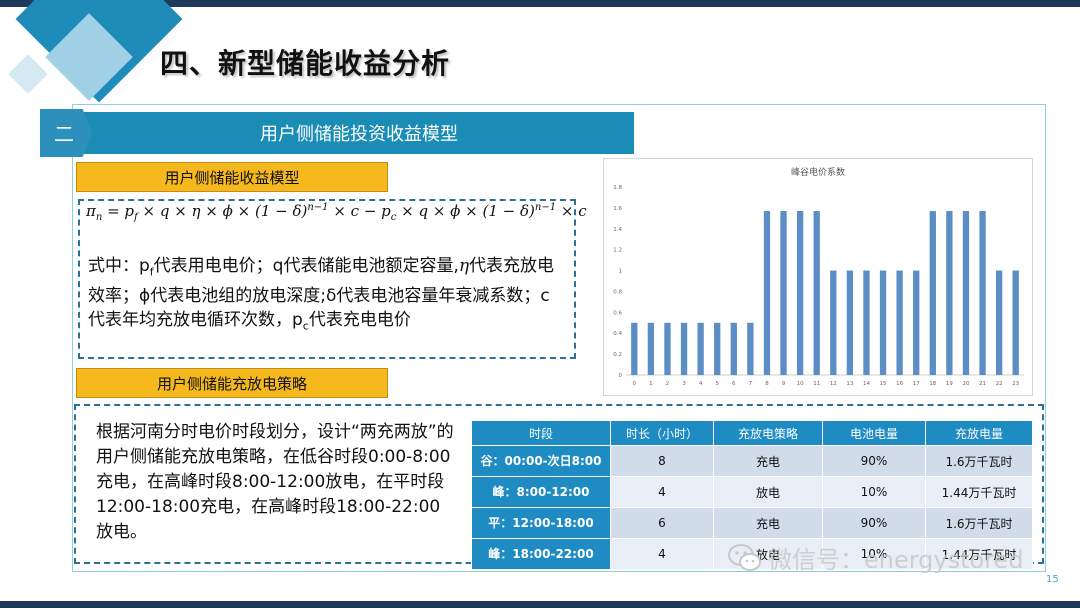 The height and width of the screenshot is (608, 1080). What do you see at coordinates (668, 384) in the screenshot?
I see `x-tick-label: 2` at bounding box center [668, 384].